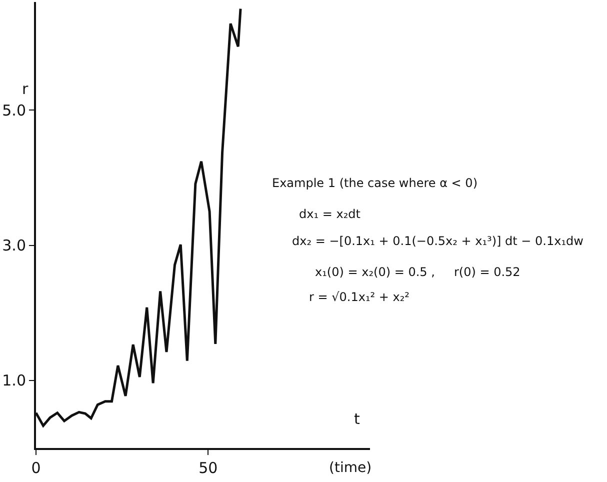 The image size is (607, 482). I want to click on annotation: dx₁ = x₂dt, so click(330, 214).